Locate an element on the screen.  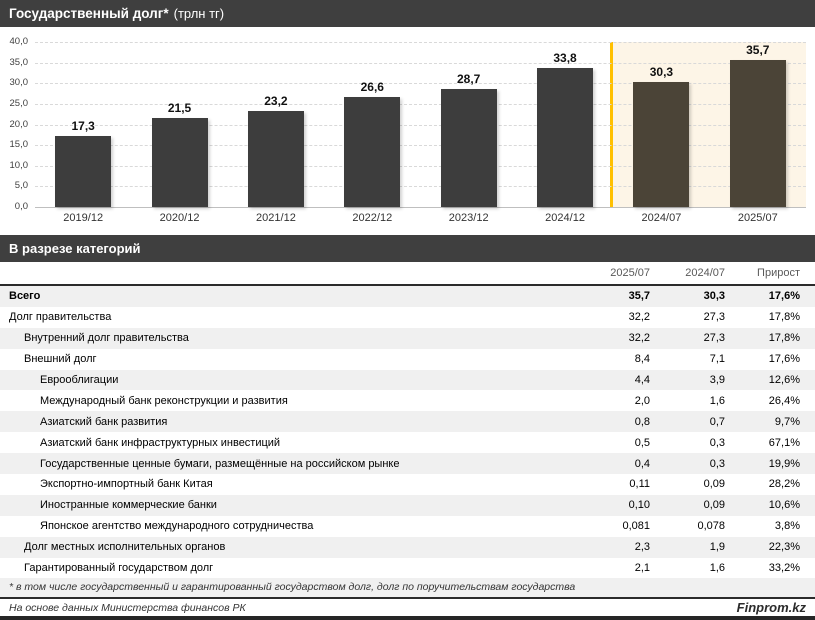
row-label: Всего is located at coordinates (25, 296).